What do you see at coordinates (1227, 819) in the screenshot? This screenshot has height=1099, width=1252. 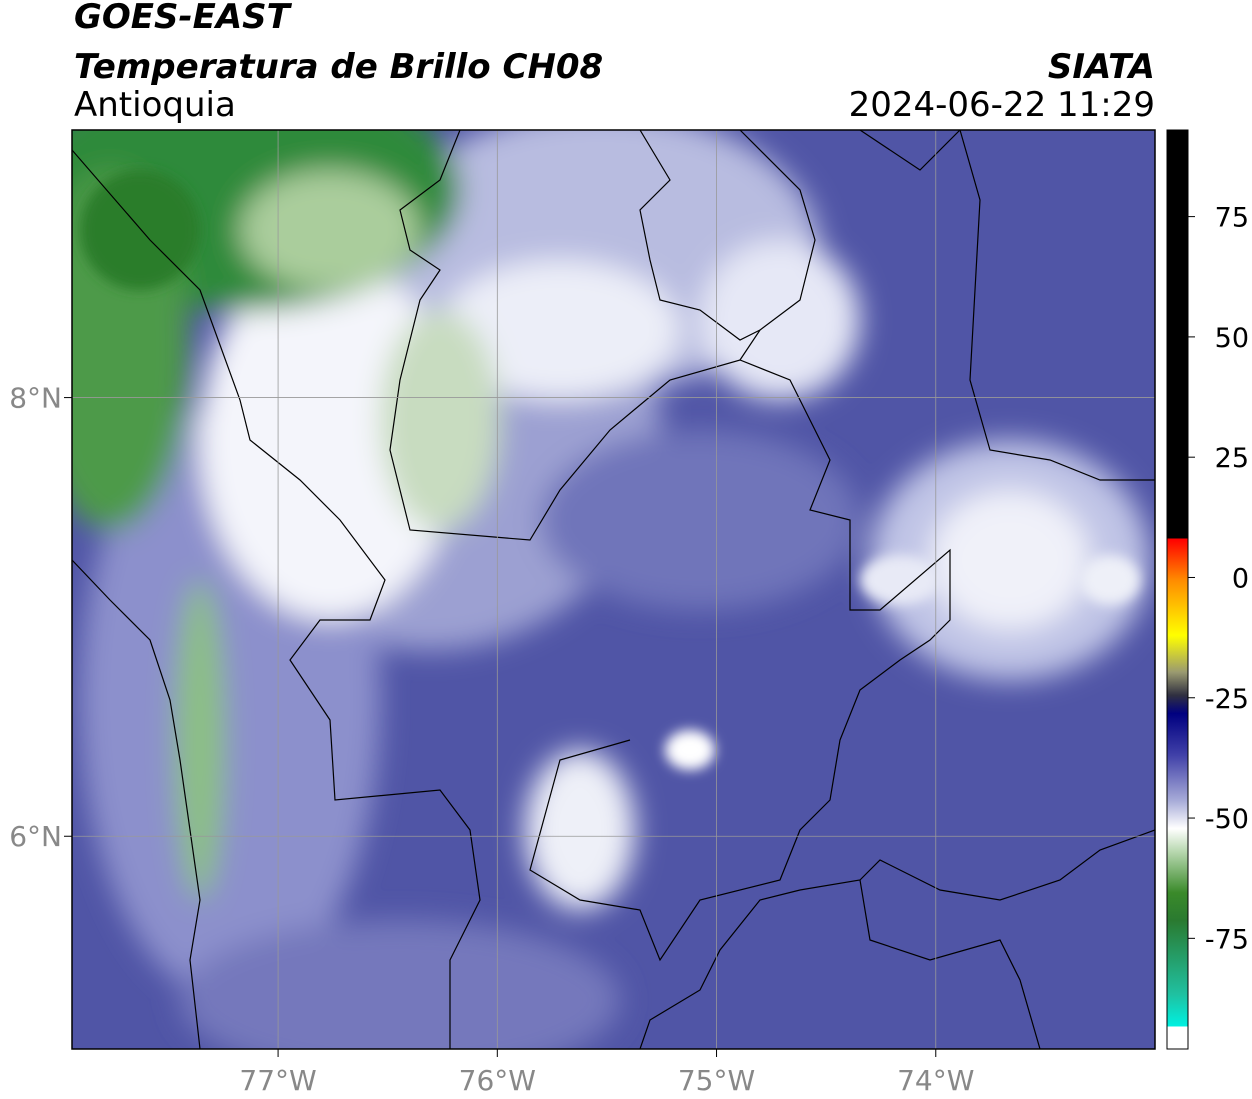 I see `colorbar-tick-label: -50` at bounding box center [1227, 819].